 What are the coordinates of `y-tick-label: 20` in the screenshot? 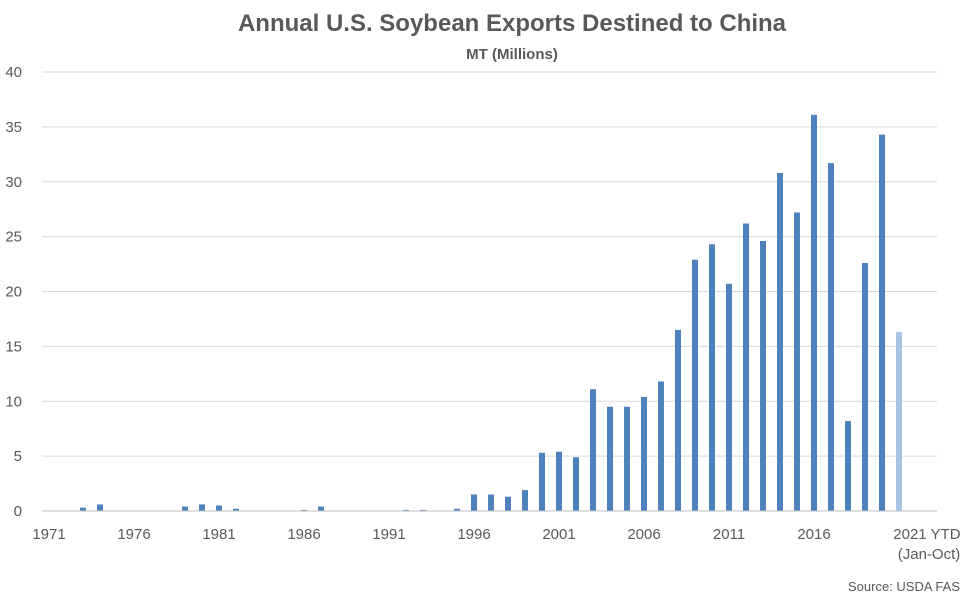 It's located at (13, 292).